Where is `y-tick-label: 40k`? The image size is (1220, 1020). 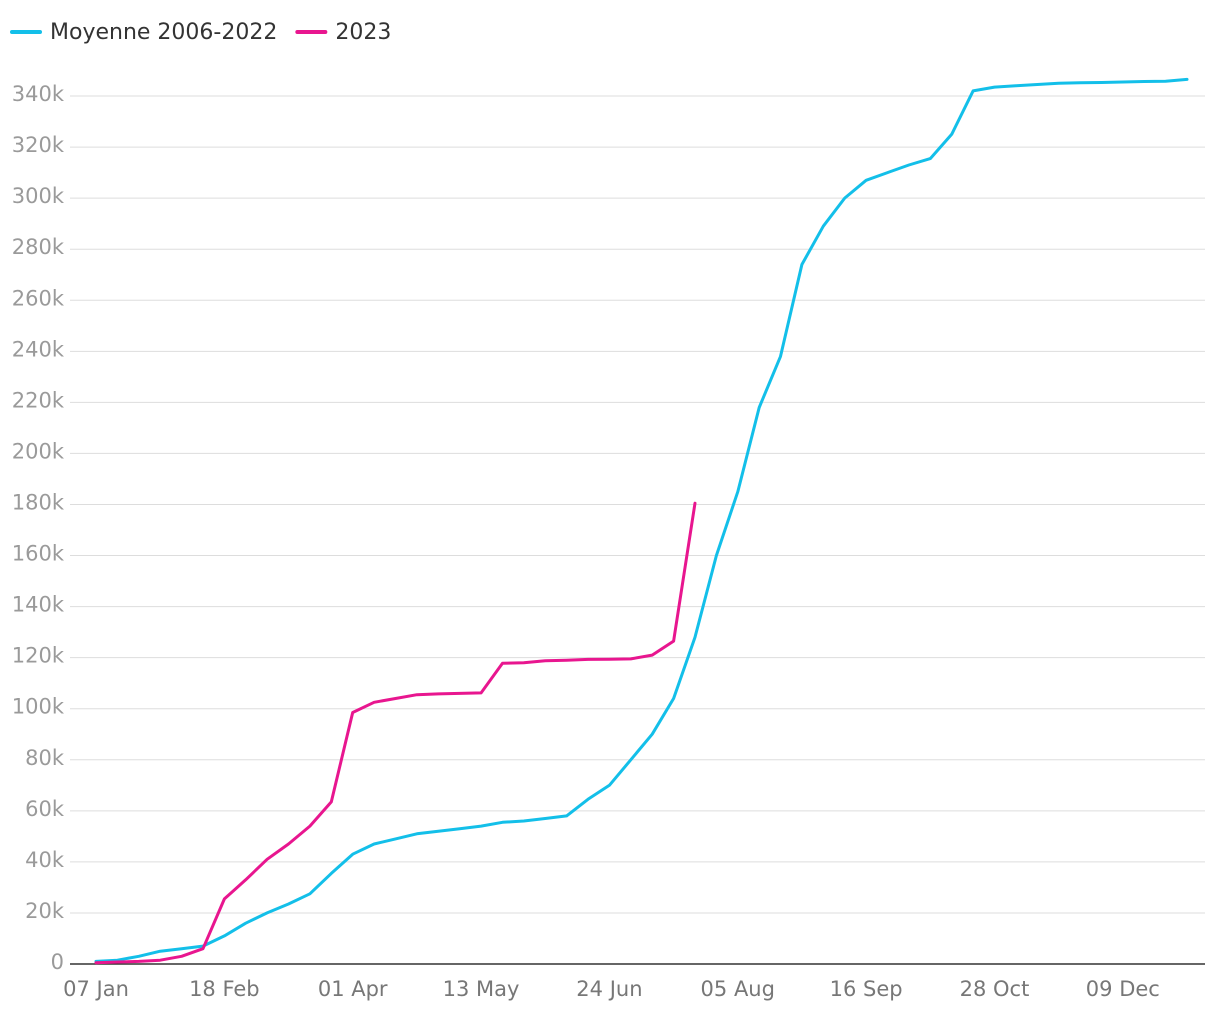
y-tick-label: 40k is located at coordinates (45, 860).